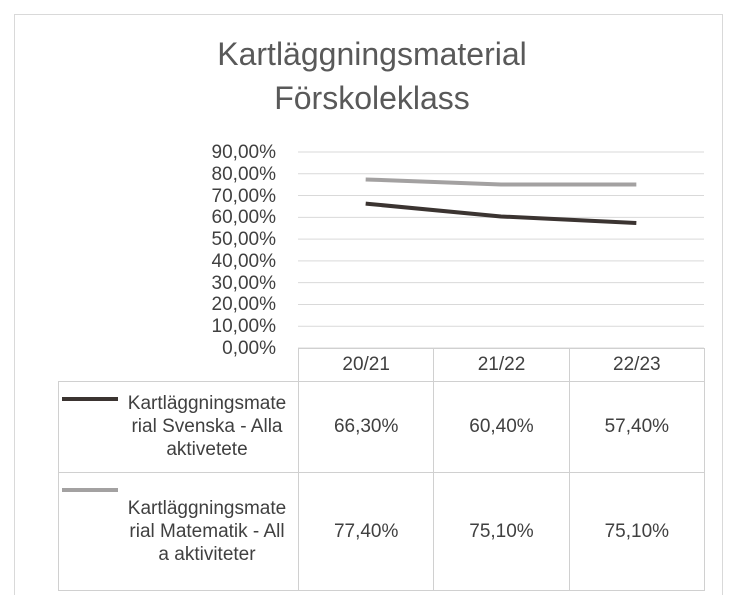  I want to click on x-tick-label: 22/23, so click(636, 365).